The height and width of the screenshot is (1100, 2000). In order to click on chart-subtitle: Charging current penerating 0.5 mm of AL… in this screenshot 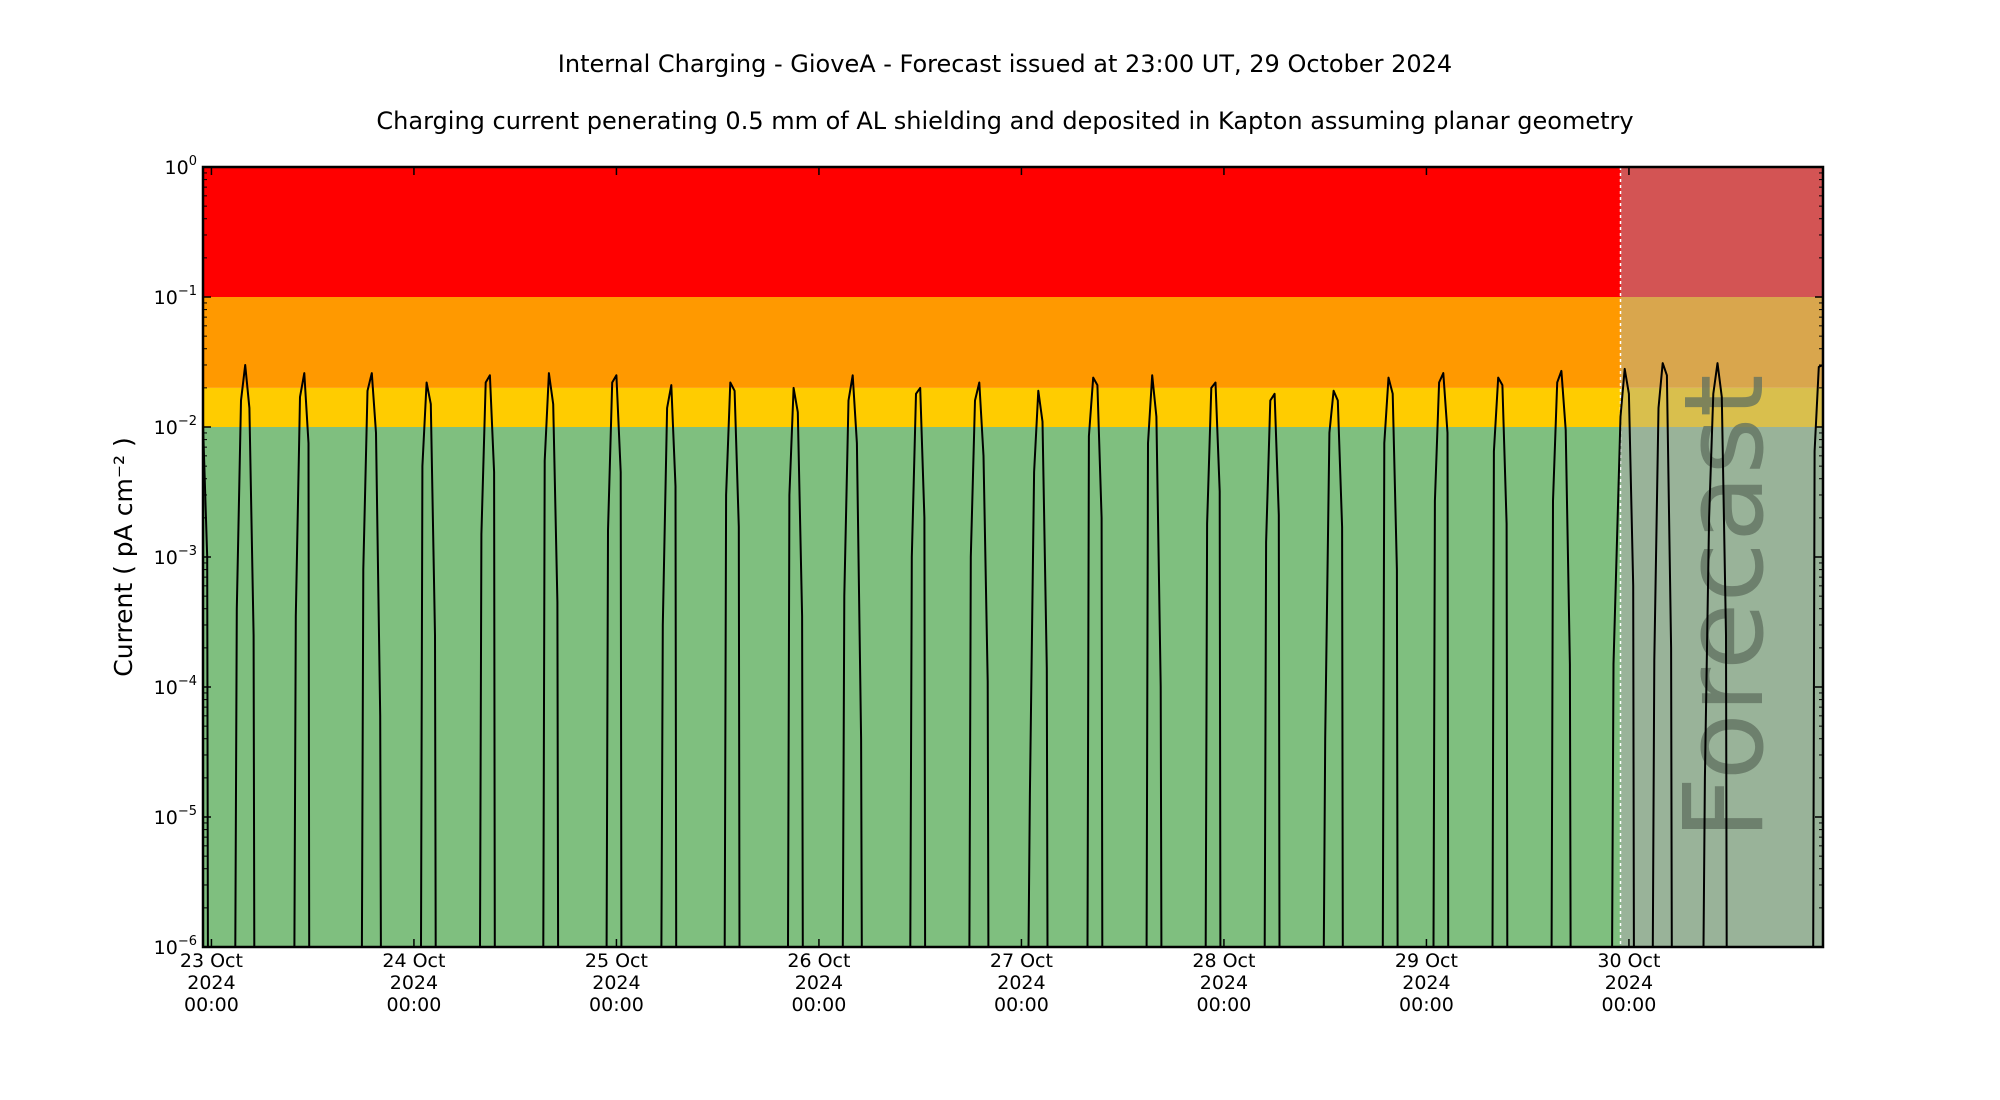, I will do `click(1004, 121)`.